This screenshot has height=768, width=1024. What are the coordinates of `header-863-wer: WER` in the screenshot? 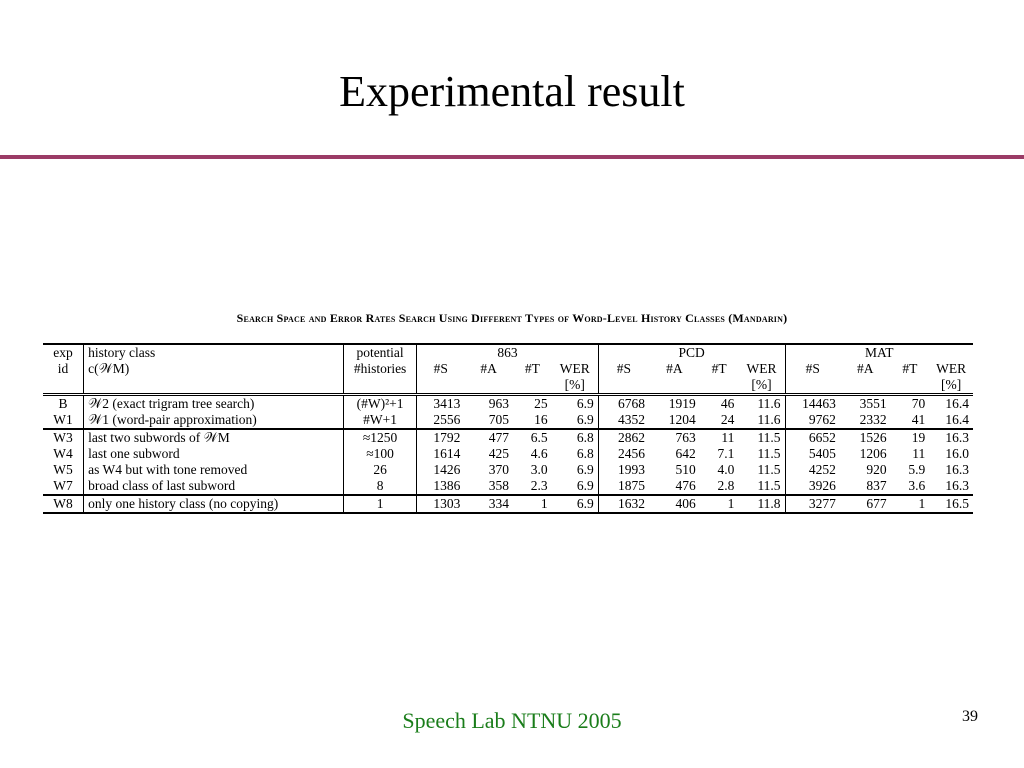 It's located at (575, 369).